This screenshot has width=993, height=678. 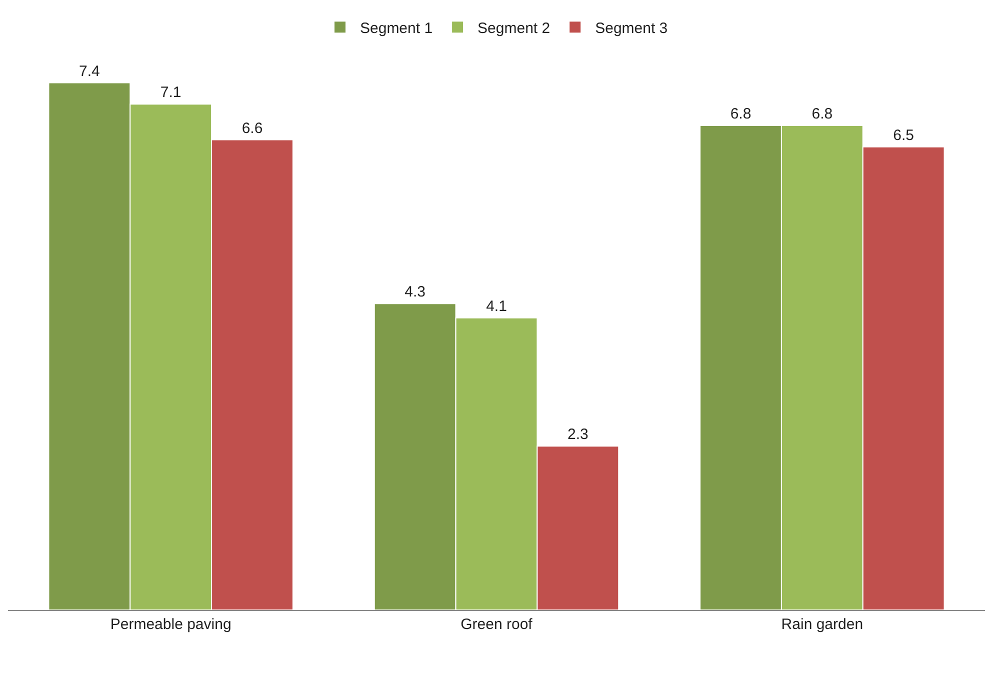 I want to click on x-tick-label: Green roof, so click(x=497, y=624).